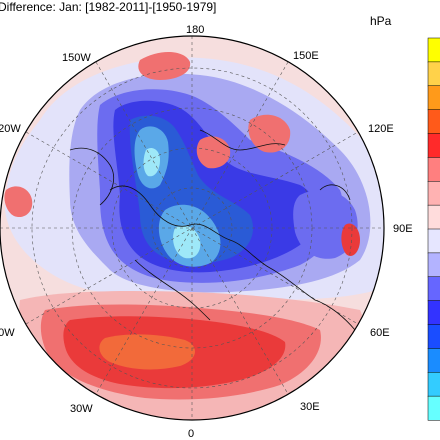 Image resolution: width=440 pixels, height=440 pixels. What do you see at coordinates (10, 129) in the screenshot?
I see `lon-label-left-upper: 120W` at bounding box center [10, 129].